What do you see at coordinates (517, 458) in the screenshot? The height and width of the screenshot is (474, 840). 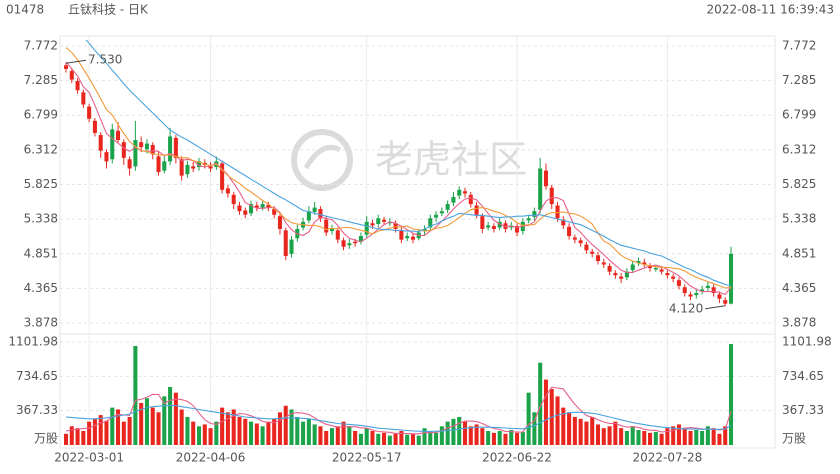 I see `x-tick-label: 2022-06-22` at bounding box center [517, 458].